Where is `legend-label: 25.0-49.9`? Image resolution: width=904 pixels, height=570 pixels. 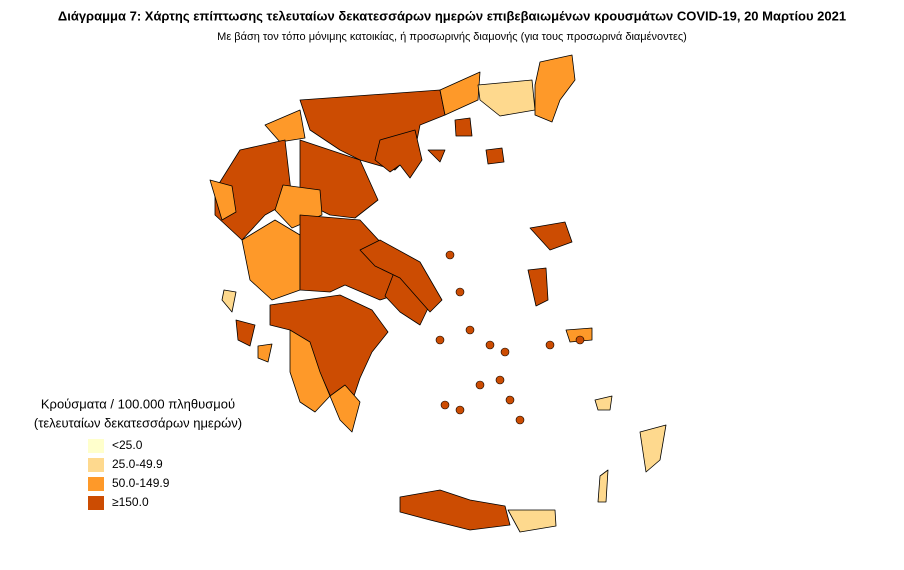
legend-label: 25.0-49.9 is located at coordinates (137, 464).